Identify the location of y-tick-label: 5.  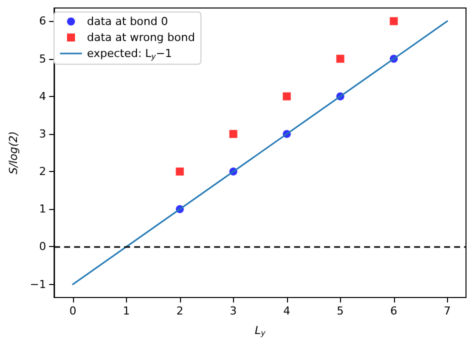
(42, 59).